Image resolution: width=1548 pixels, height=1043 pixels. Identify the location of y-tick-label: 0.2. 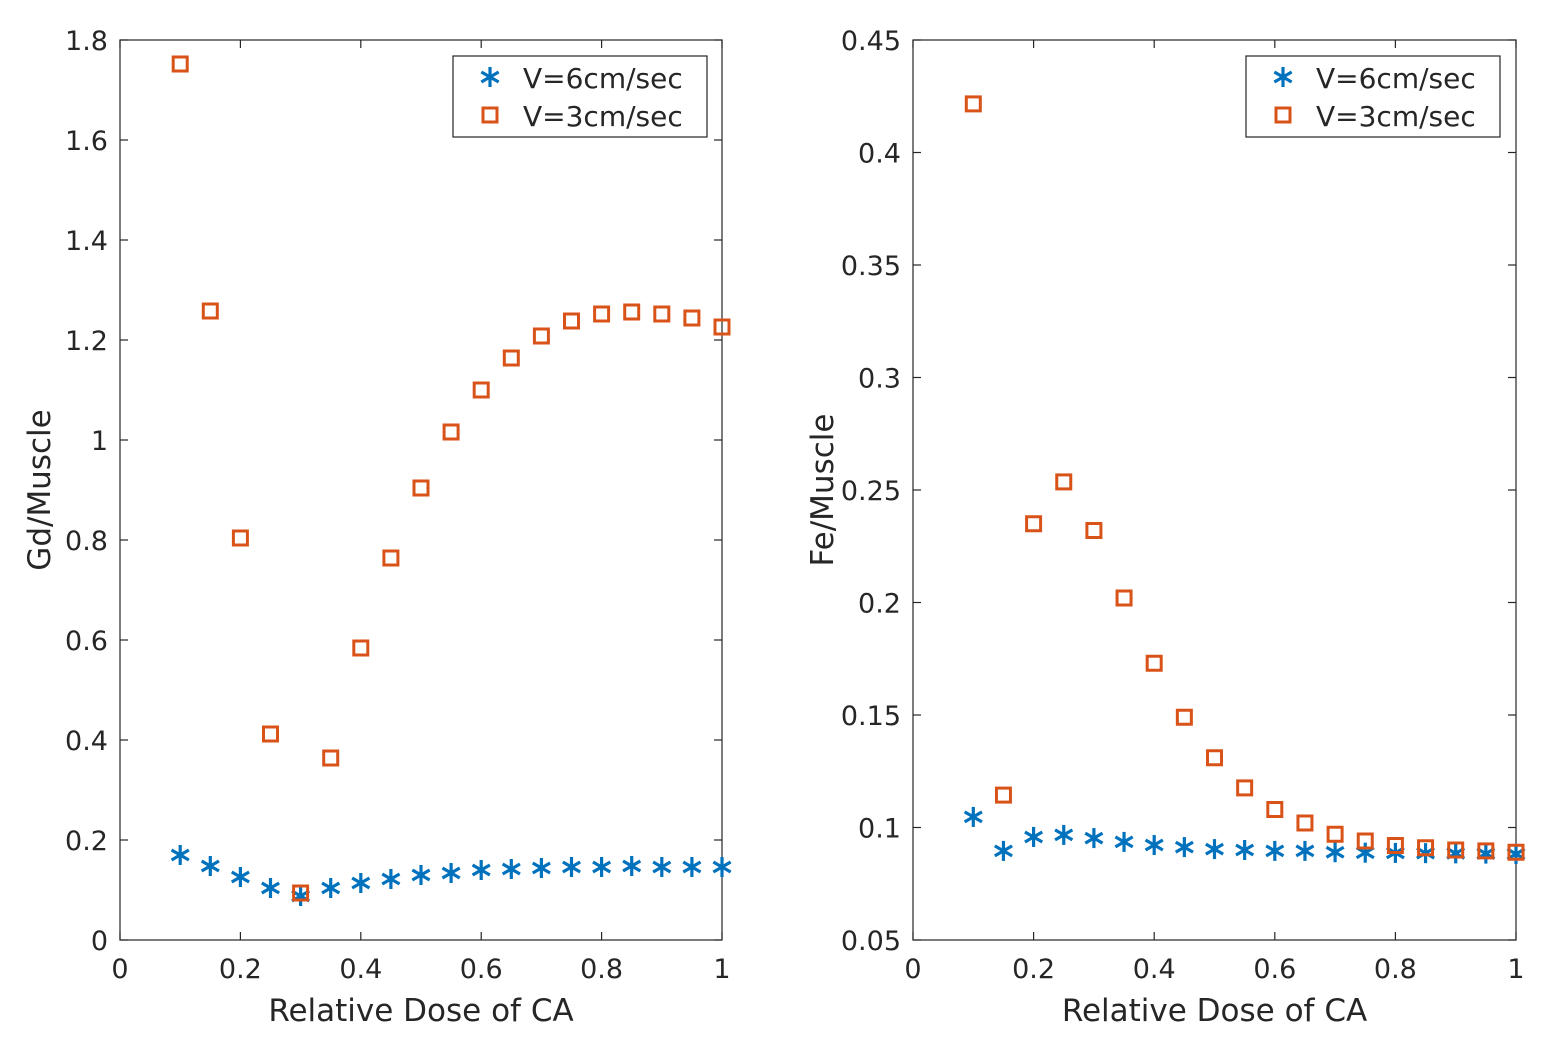
(86, 841).